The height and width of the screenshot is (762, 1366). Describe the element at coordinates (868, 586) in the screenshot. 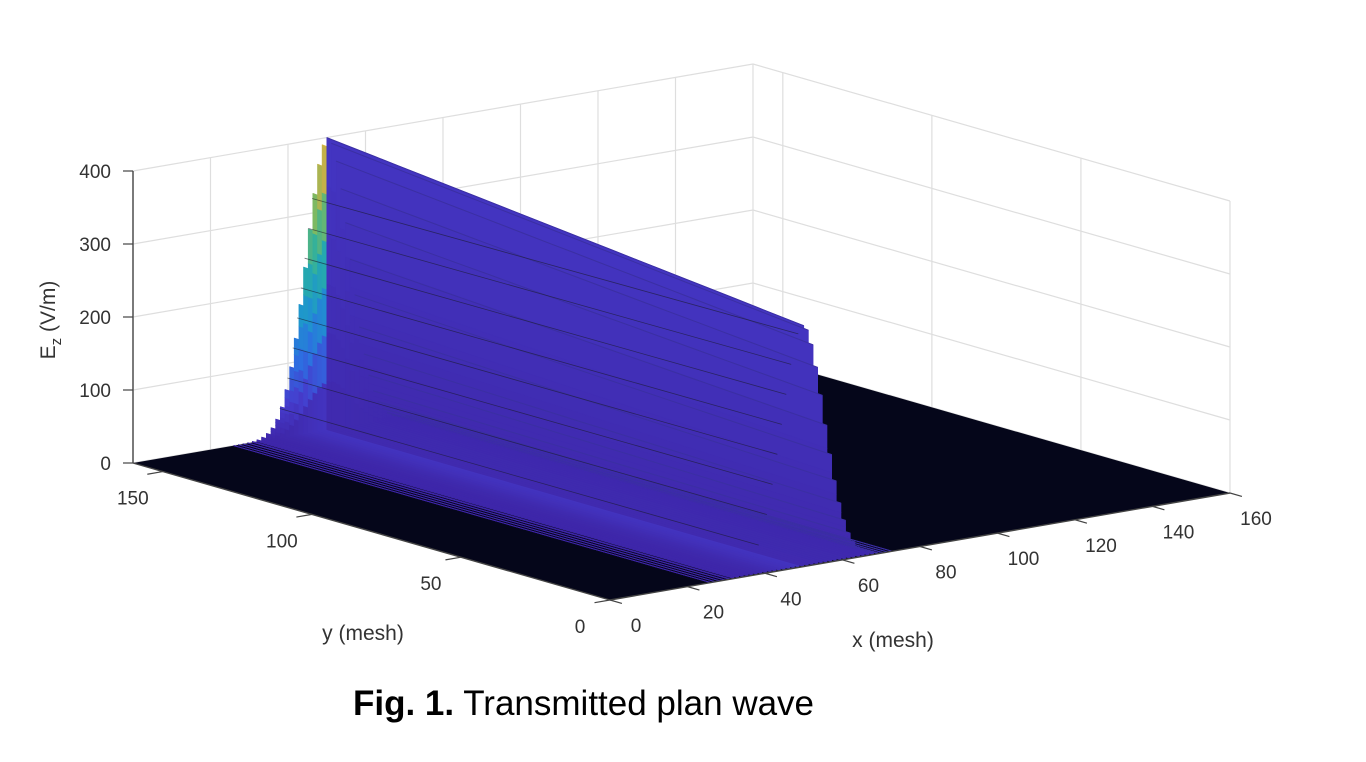

I see `x-tick-label: 60` at that location.